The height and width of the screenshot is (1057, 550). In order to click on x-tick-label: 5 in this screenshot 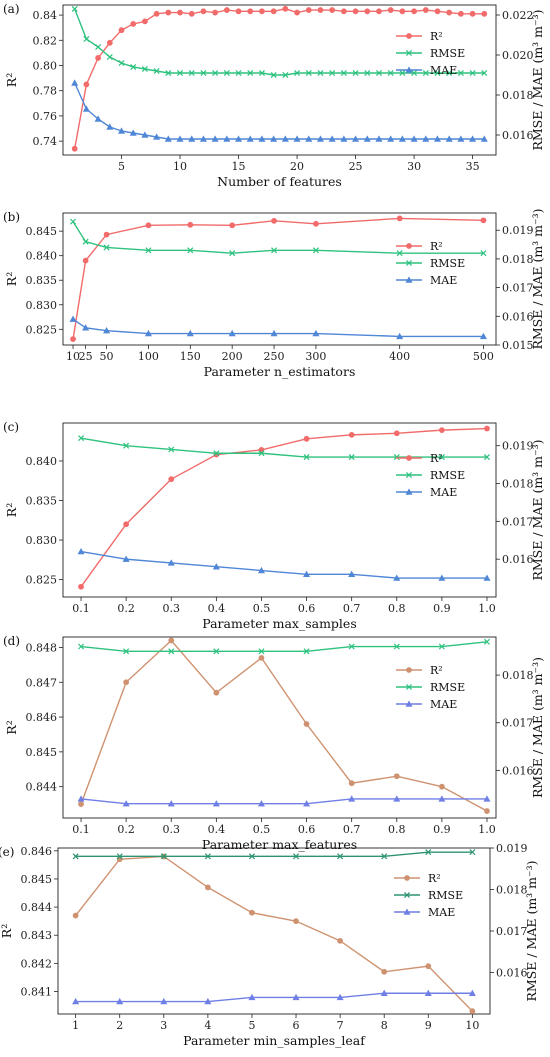, I will do `click(251, 1025)`.